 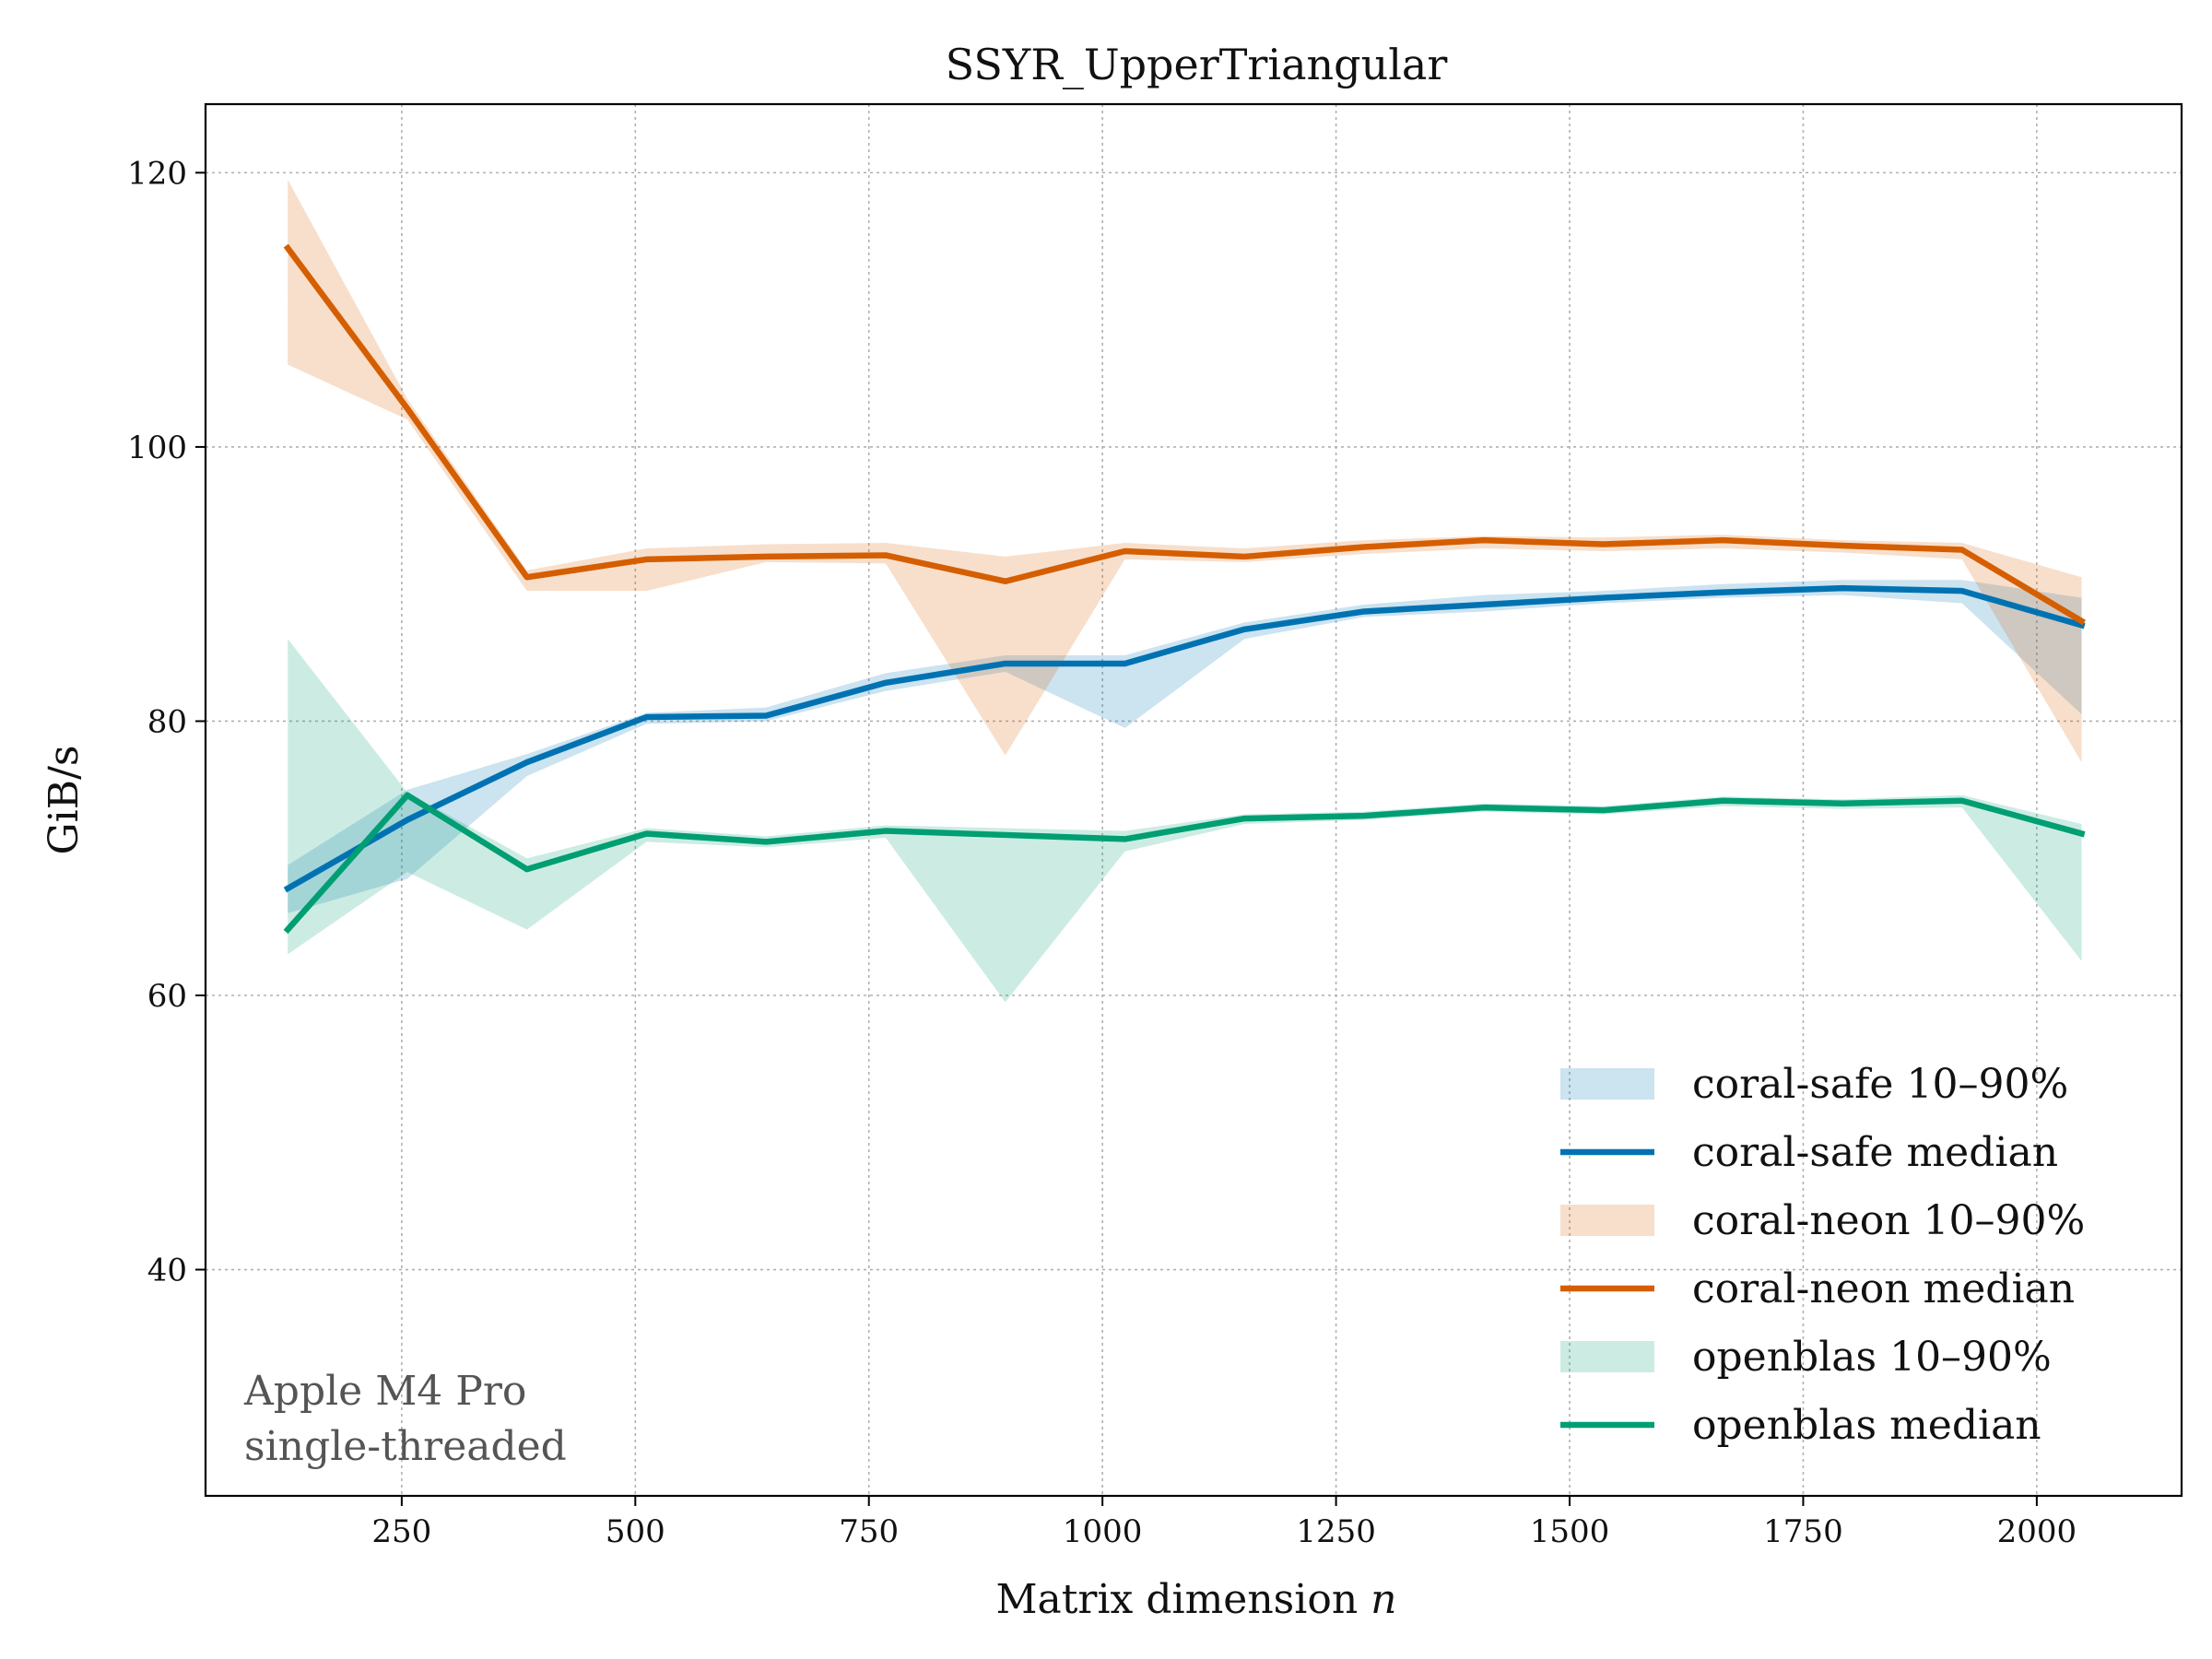 I want to click on coral-safe-band-swatch, so click(x=1607, y=1084).